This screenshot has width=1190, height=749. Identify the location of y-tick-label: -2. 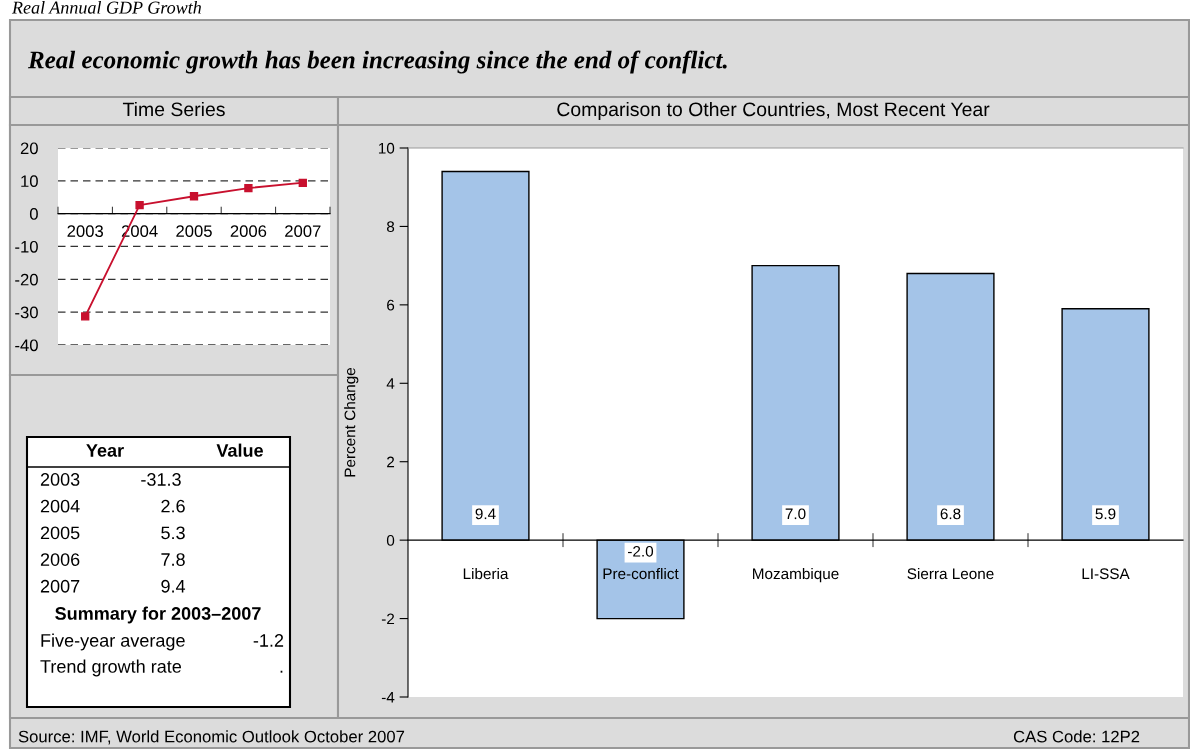
(388, 619).